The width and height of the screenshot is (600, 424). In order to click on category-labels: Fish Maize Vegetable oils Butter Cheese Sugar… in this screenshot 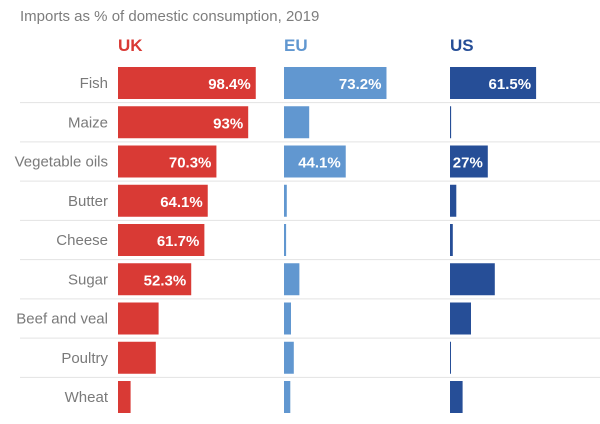, I will do `click(62, 240)`.